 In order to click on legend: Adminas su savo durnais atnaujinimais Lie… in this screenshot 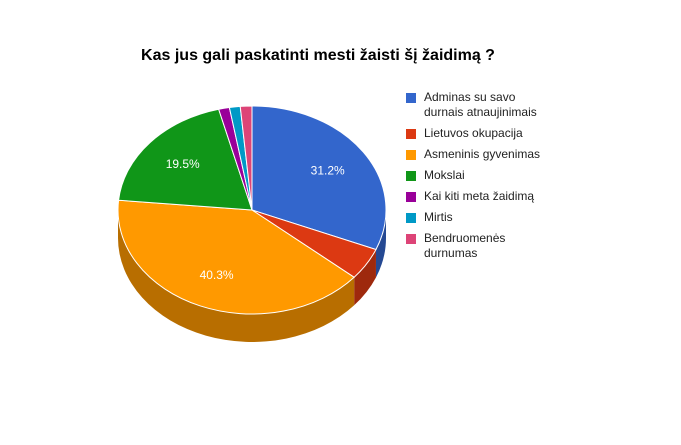, I will do `click(481, 178)`.